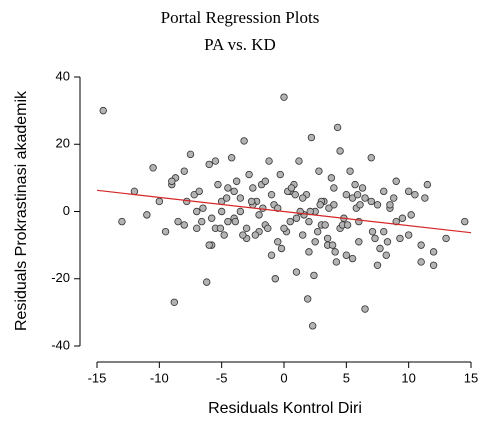 This screenshot has height=422, width=481. I want to click on y-tick-label: 40, so click(63, 75).